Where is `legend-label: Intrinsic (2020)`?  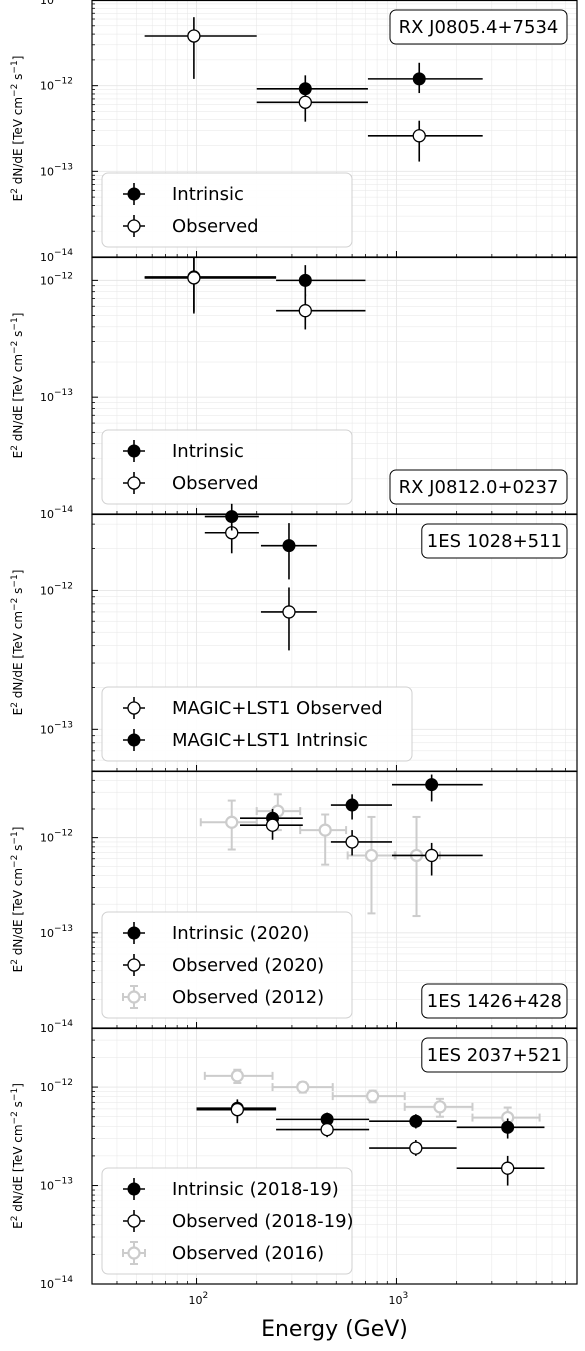 legend-label: Intrinsic (2020) is located at coordinates (240, 933).